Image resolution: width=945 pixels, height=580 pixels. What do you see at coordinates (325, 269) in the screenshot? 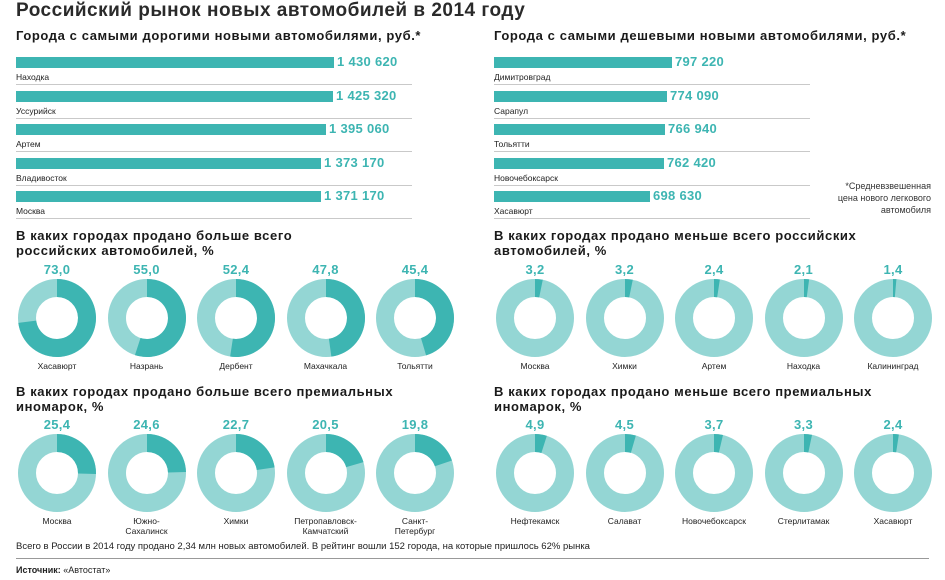
I see `donut-value-label: 47,8` at bounding box center [325, 269].